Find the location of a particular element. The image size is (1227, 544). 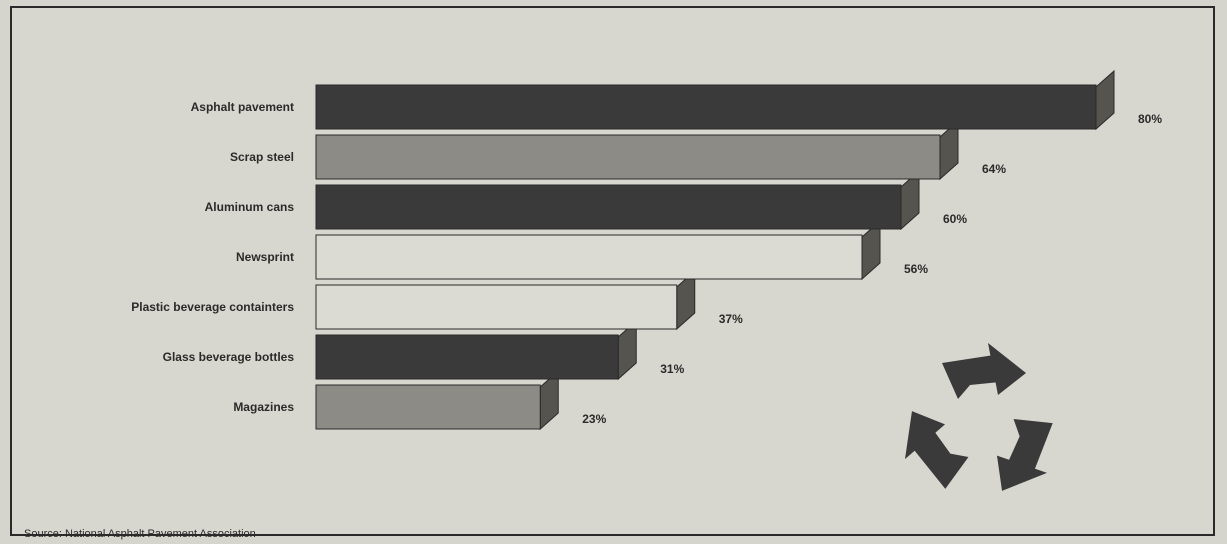

value-label-6: 23% is located at coordinates (594, 419).